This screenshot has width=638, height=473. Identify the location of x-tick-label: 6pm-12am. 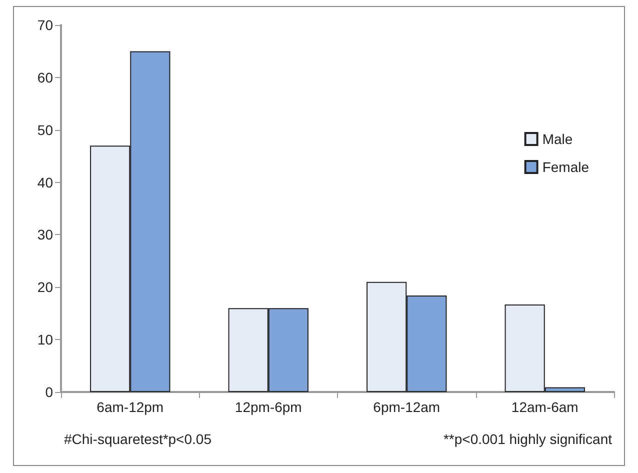
(406, 407).